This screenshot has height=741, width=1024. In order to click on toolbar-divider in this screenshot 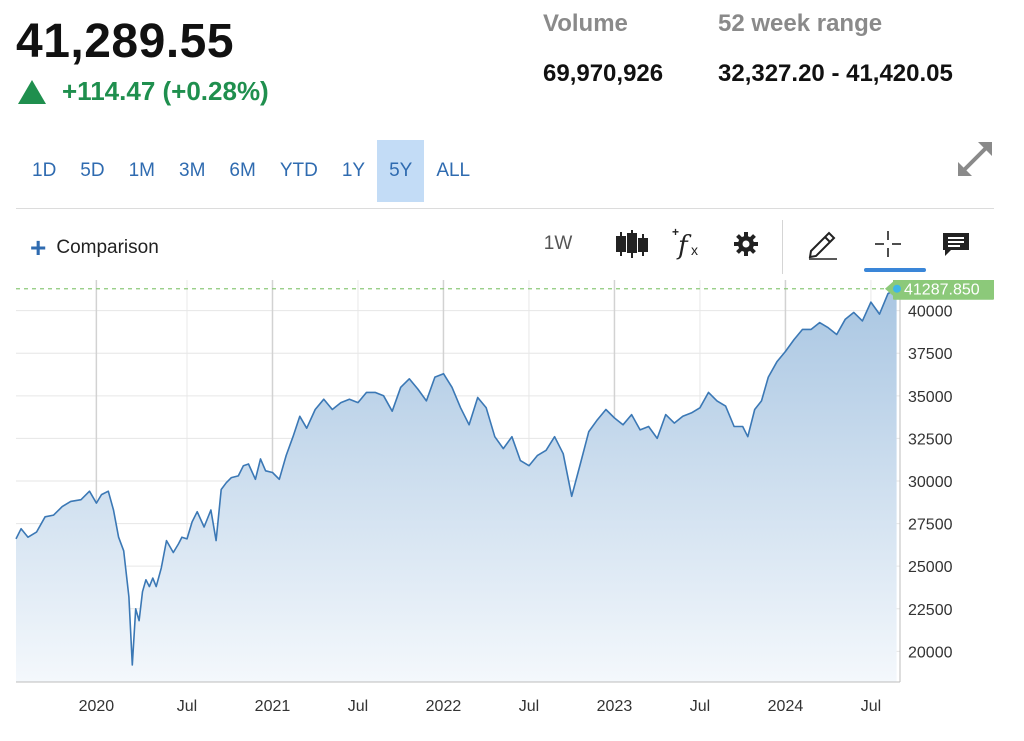, I will do `click(782, 247)`.